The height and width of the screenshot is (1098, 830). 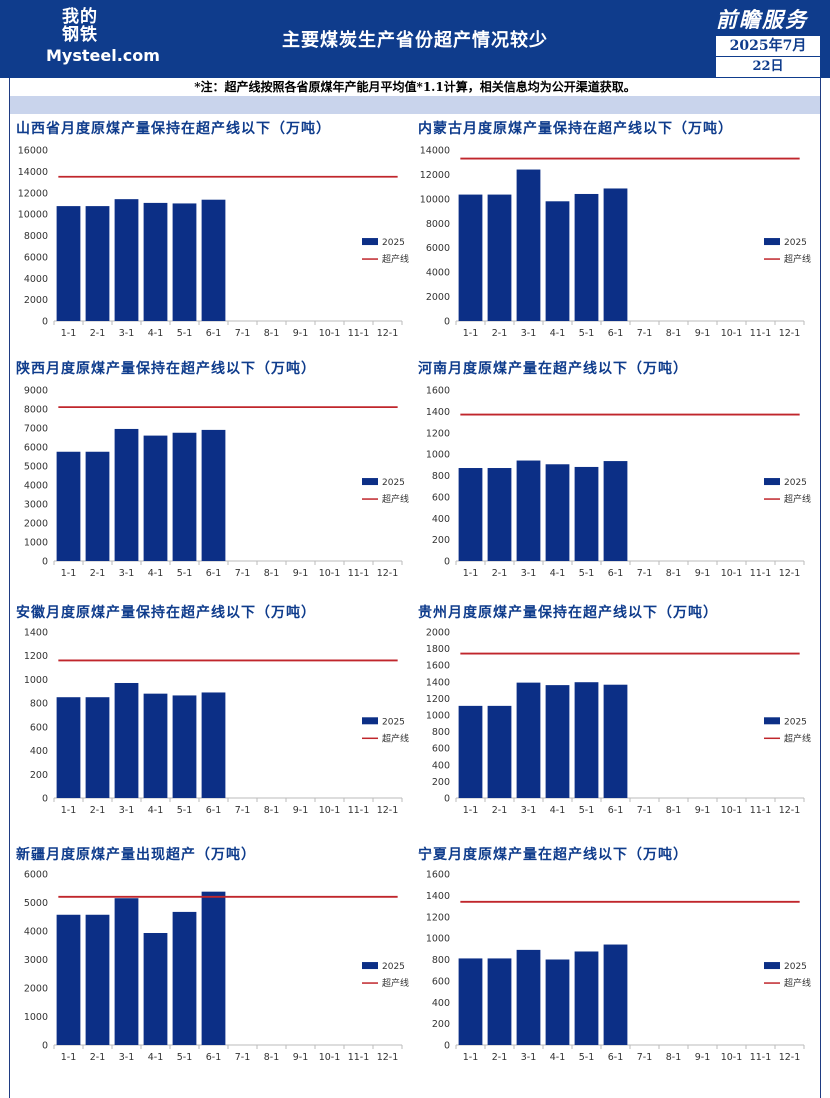 What do you see at coordinates (36, 633) in the screenshot?
I see `y-tick-label: 1400` at bounding box center [36, 633].